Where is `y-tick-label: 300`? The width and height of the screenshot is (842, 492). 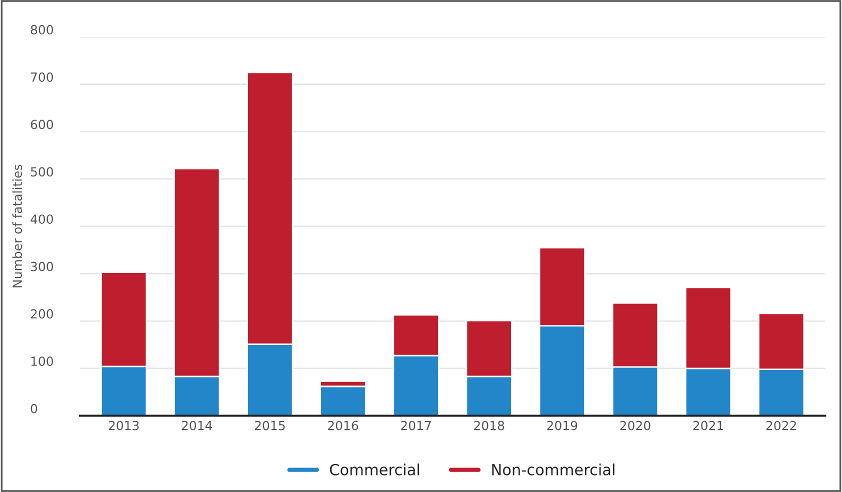
y-tick-label: 300 is located at coordinates (42, 267).